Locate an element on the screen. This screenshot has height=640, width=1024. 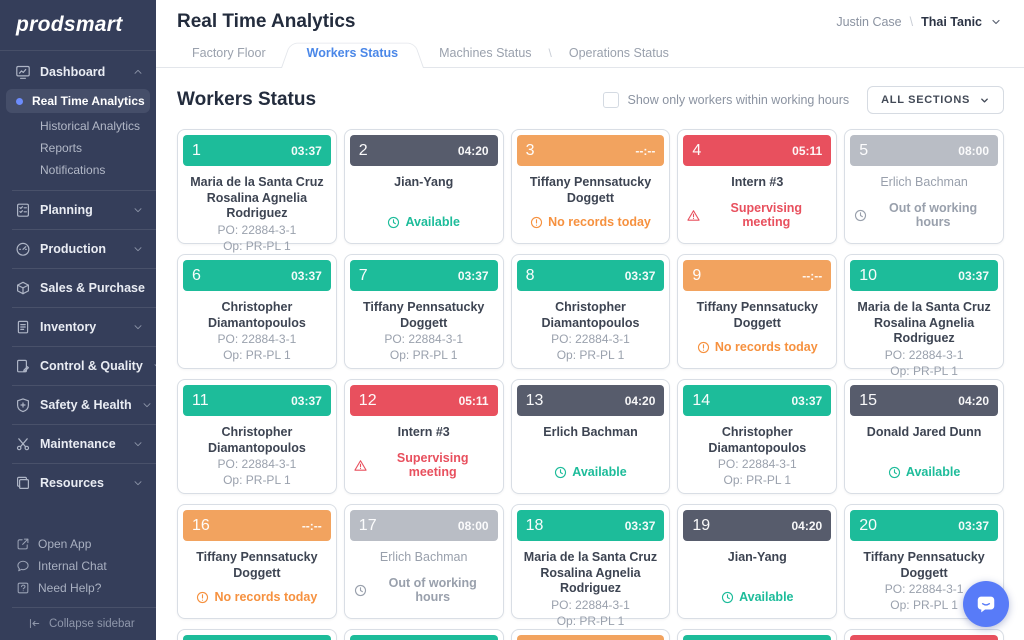
user-name: Justin Case is located at coordinates (869, 22).